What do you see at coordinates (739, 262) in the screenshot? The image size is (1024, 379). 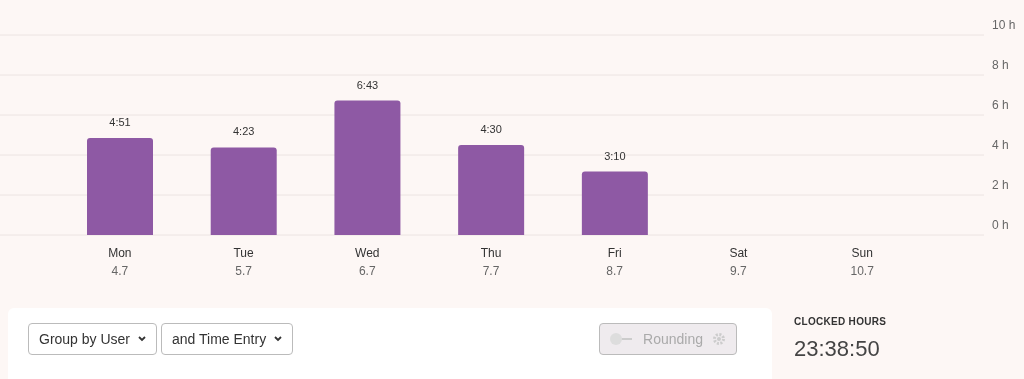 I see `x-tick-label: Sat 9.7` at bounding box center [739, 262].